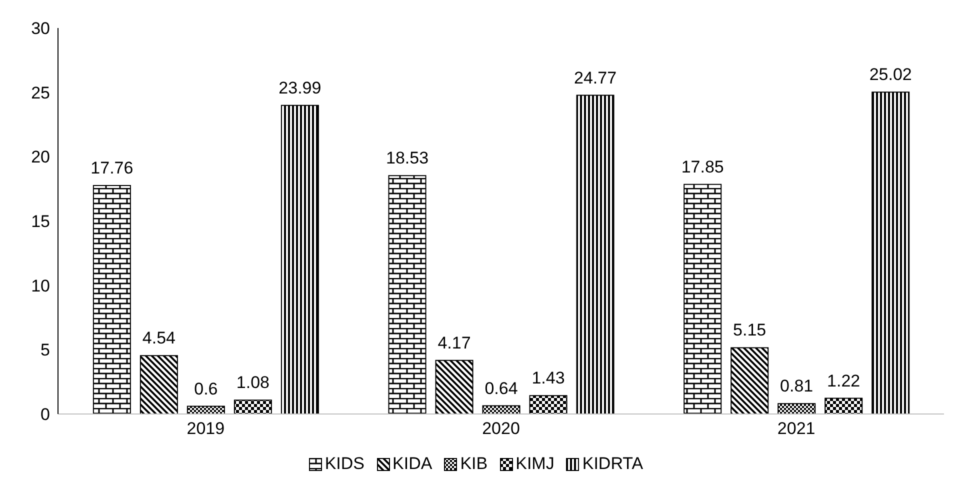  What do you see at coordinates (535, 464) in the screenshot?
I see `legend-label: KIMJ` at bounding box center [535, 464].